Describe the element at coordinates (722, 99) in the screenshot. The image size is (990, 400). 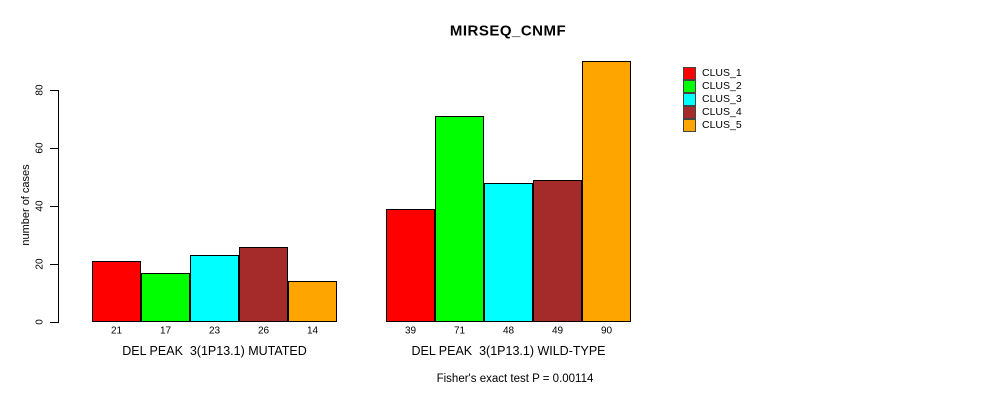
I see `legend-label-CLUS_3: CLUS_3` at that location.